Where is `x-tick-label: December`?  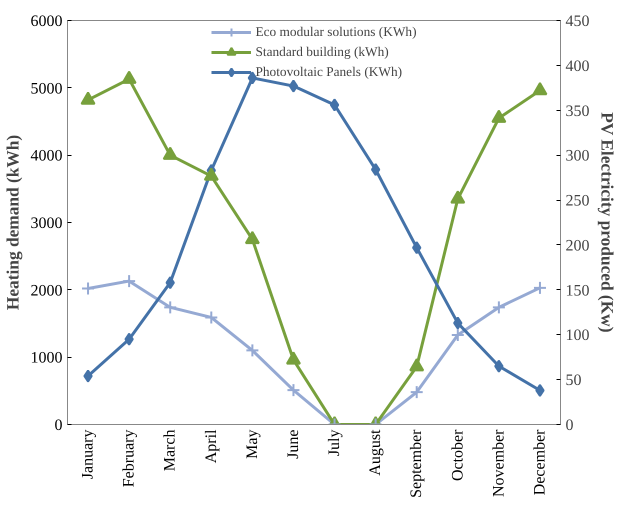 x-tick-label: December is located at coordinates (539, 462).